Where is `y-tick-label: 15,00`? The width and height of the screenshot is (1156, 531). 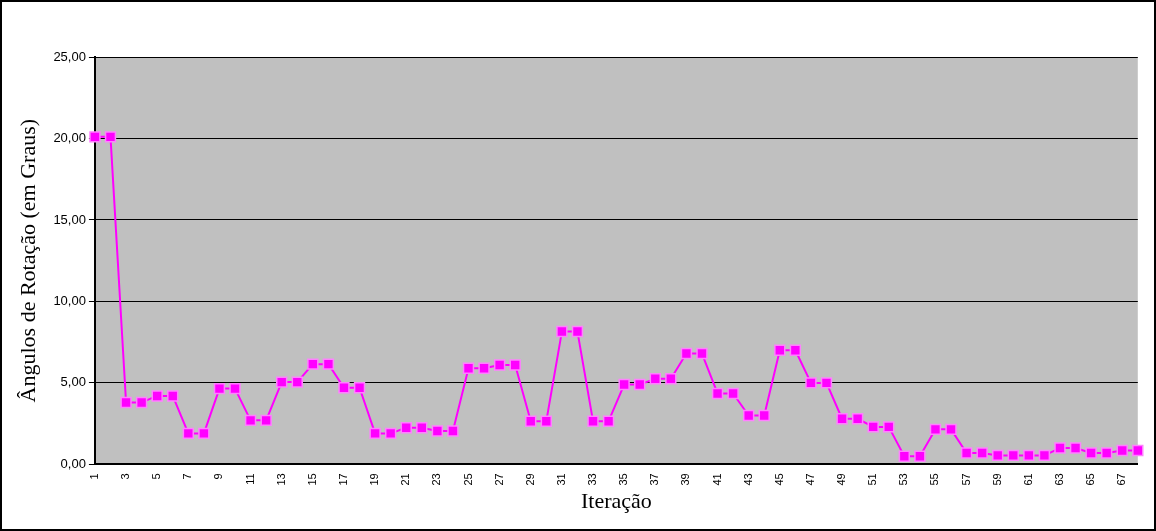 y-tick-label: 15,00 is located at coordinates (69, 219).